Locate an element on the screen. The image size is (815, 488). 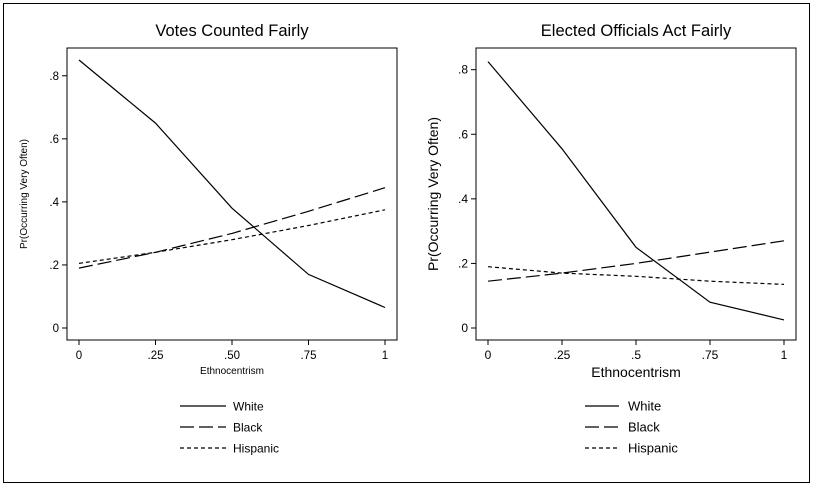
x-tick-label: .5 is located at coordinates (636, 355).